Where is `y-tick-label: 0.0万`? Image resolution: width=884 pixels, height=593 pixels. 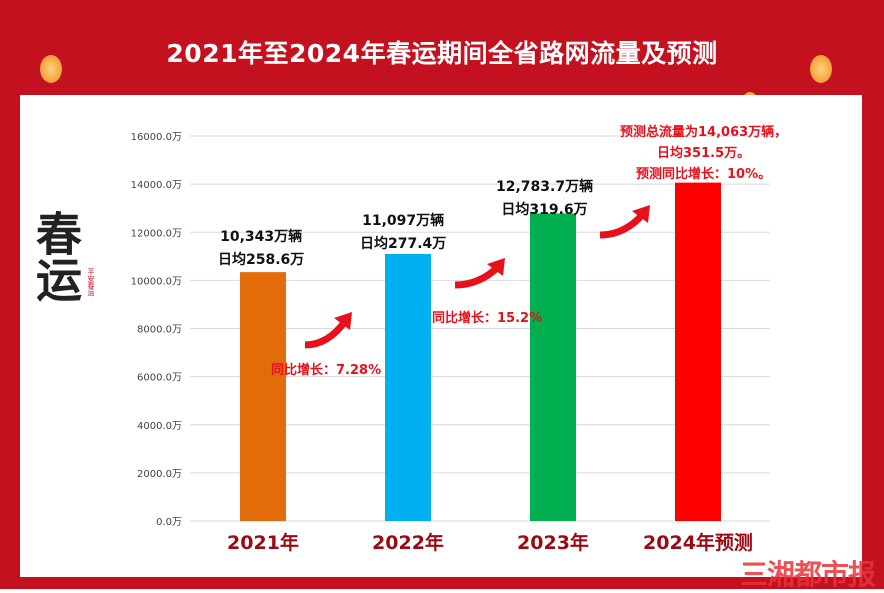
y-tick-label: 0.0万 is located at coordinates (169, 522).